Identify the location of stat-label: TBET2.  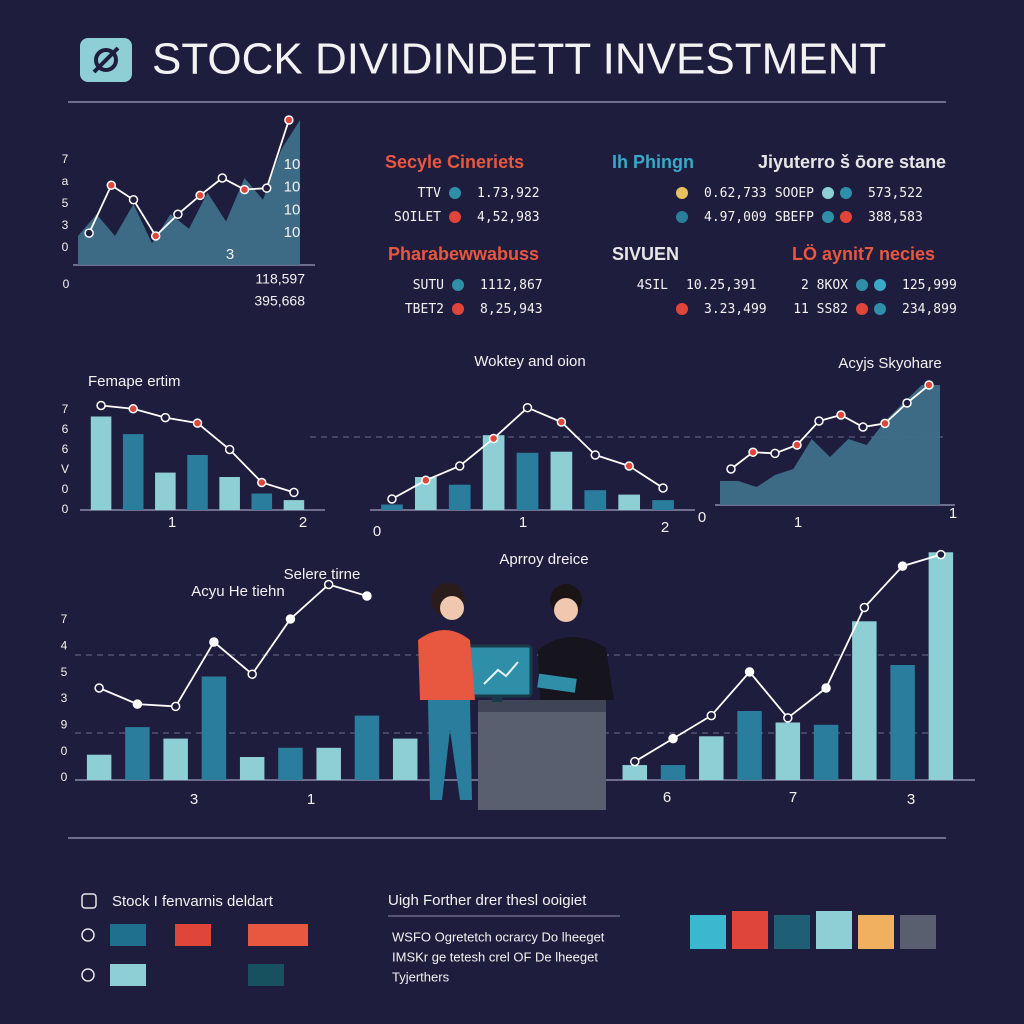
(424, 309).